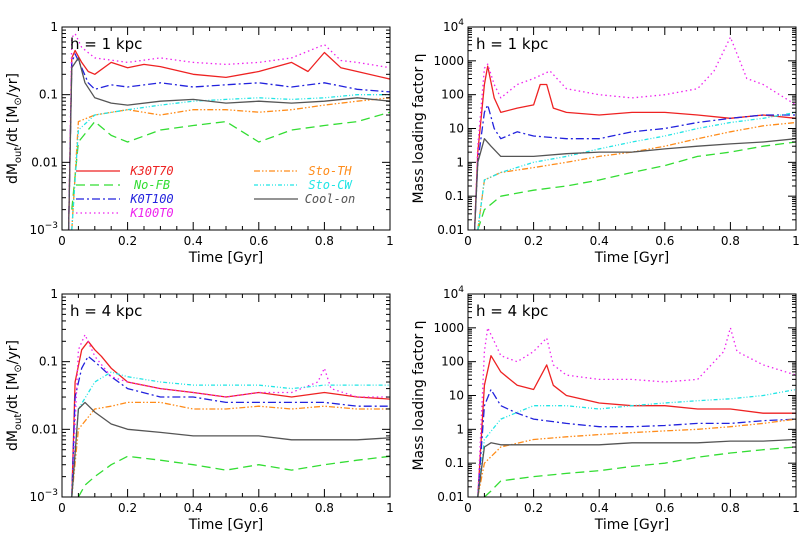  Describe the element at coordinates (330, 185) in the screenshot. I see `legend-label: Sto-CW` at that location.